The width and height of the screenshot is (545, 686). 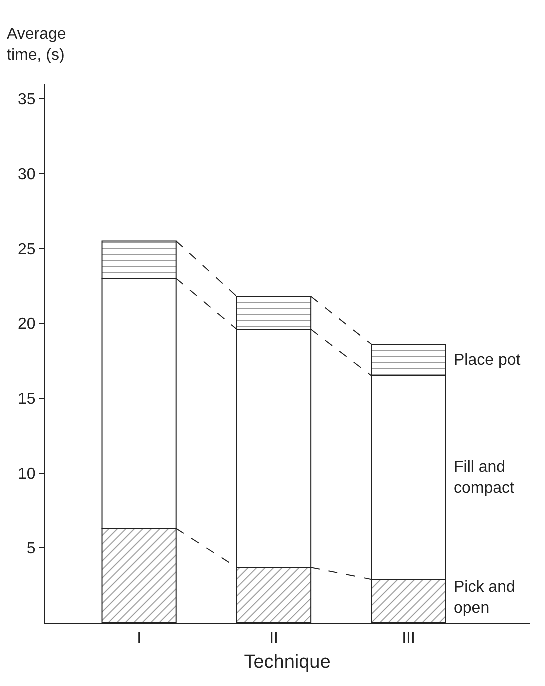 What do you see at coordinates (27, 474) in the screenshot?
I see `y-tick-label: 10` at bounding box center [27, 474].